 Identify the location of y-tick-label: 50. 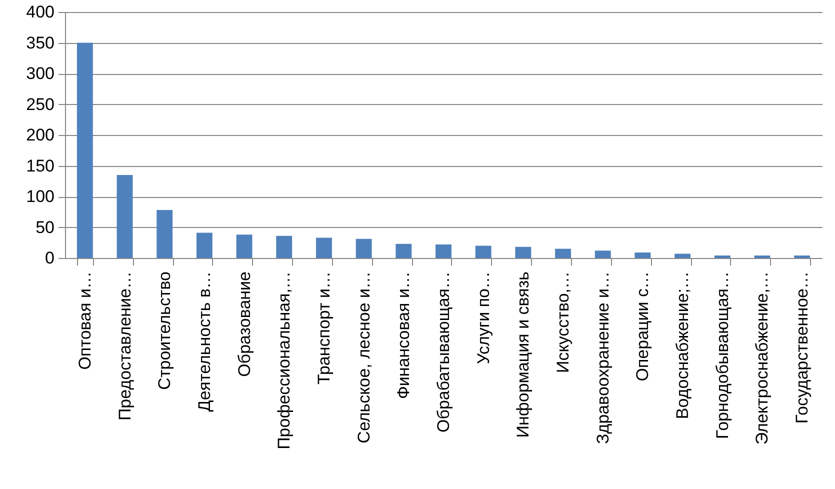
(45, 227).